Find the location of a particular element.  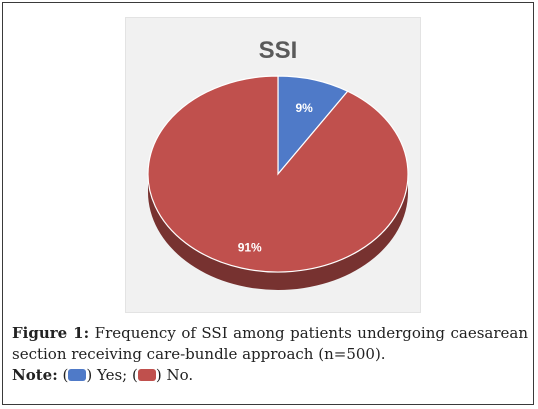

legend-swatch-yes is located at coordinates (77, 375).